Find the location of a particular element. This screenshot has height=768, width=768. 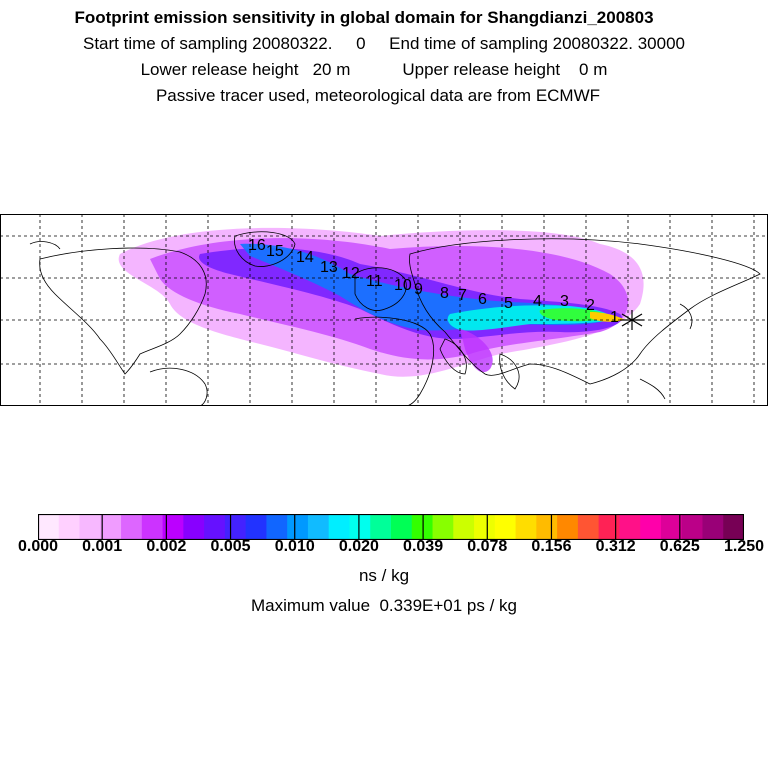

colorbar-tick-label: 0.000 is located at coordinates (38, 546).